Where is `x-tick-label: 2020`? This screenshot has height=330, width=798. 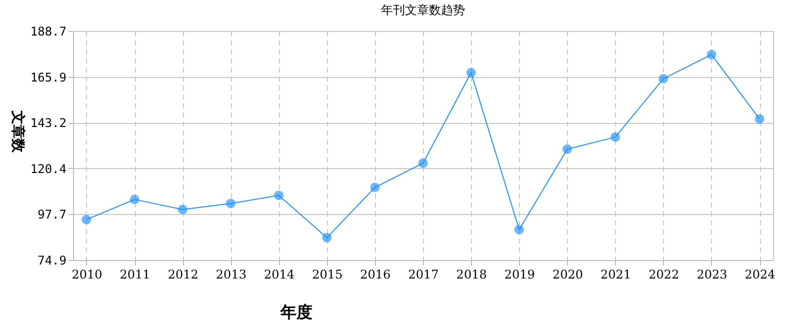 x-tick-label: 2020 is located at coordinates (568, 275).